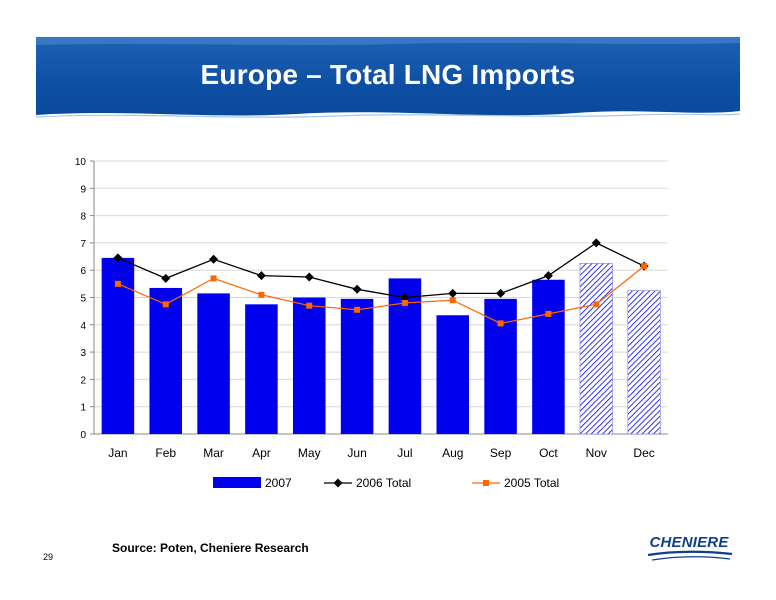 Image resolution: width=776 pixels, height=600 pixels. Describe the element at coordinates (118, 345) in the screenshot. I see `bar-2007-jan` at that location.